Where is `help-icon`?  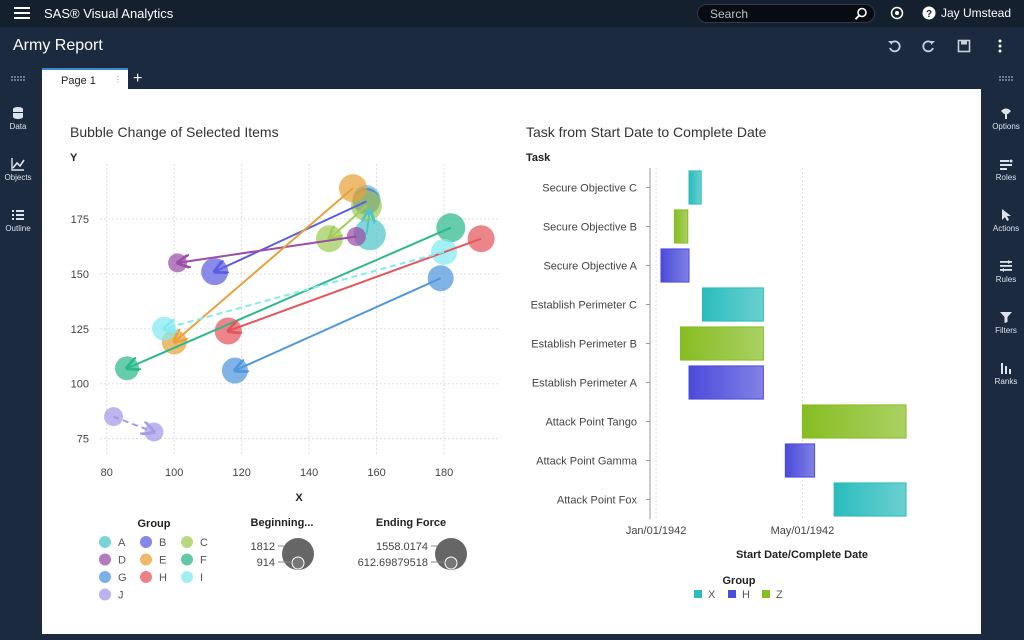 help-icon is located at coordinates (897, 13).